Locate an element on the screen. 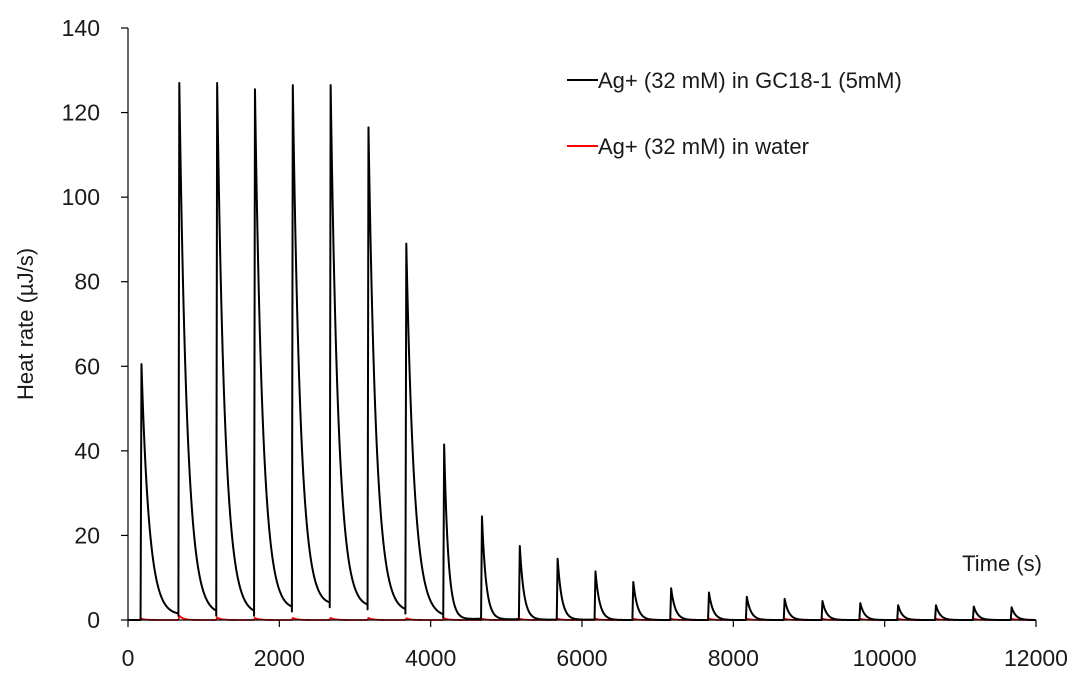 Image resolution: width=1081 pixels, height=675 pixels. legend-label-water: Ag+ (32 mM) in water is located at coordinates (703, 146).